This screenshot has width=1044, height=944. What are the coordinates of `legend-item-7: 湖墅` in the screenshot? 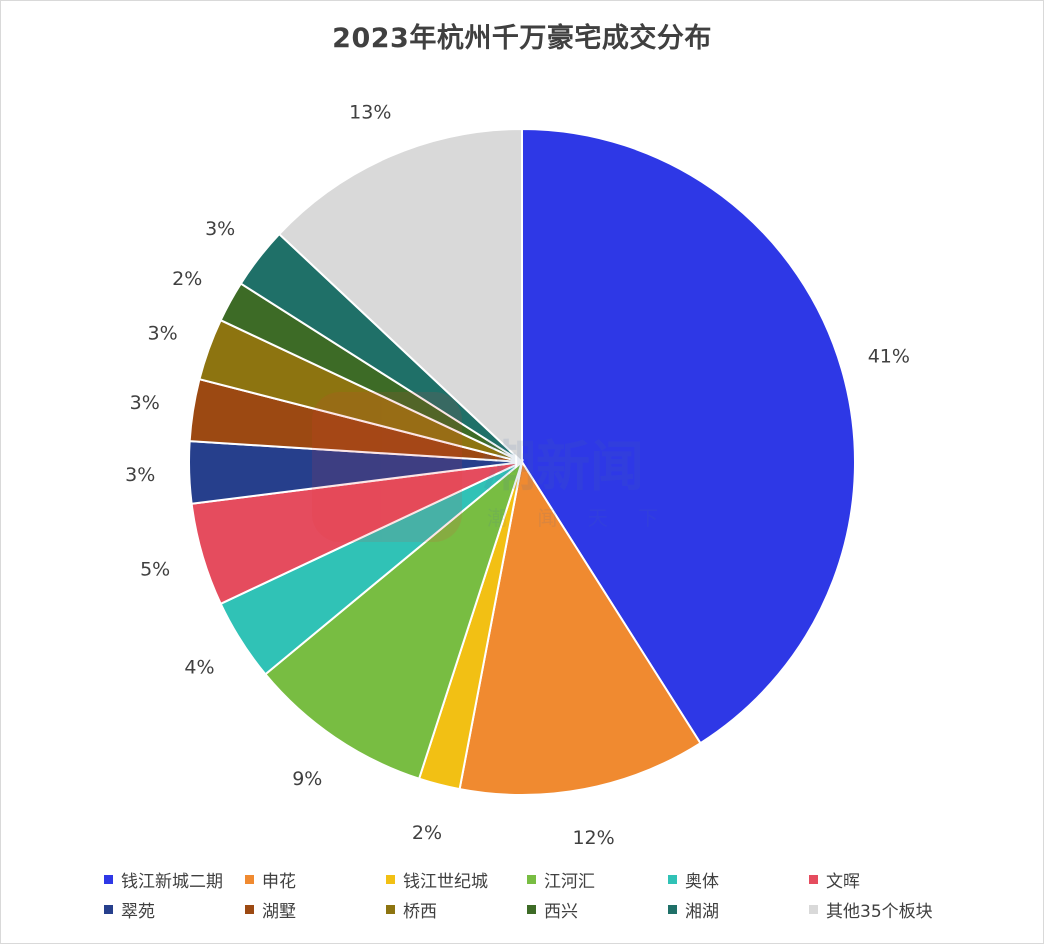 It's located at (315, 910).